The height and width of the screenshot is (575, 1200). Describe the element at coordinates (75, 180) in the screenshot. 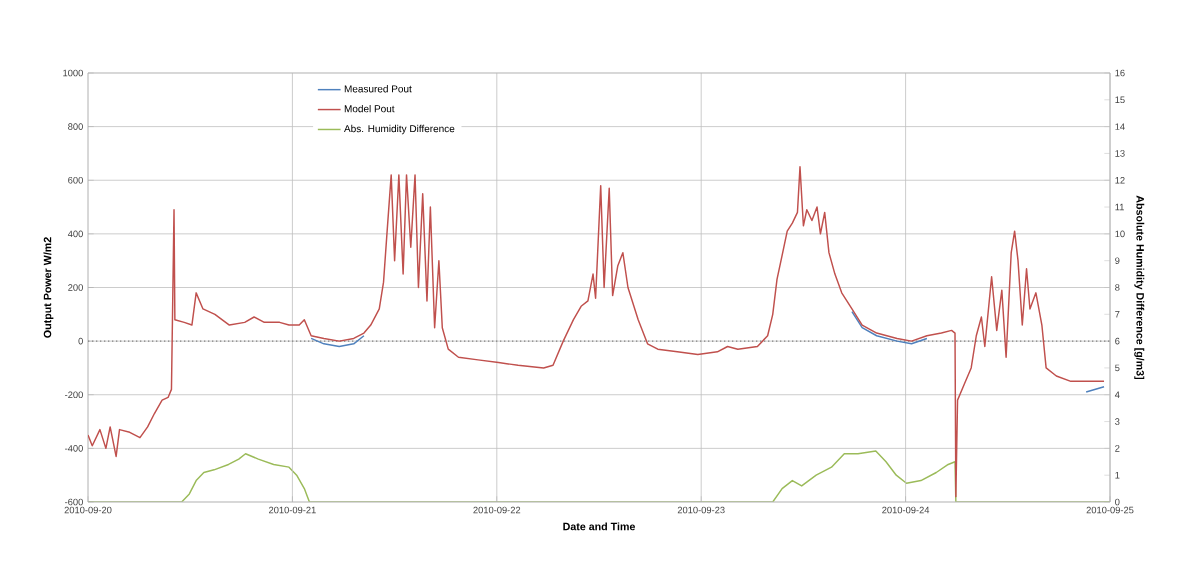

I see `y-tick-label: 600` at that location.